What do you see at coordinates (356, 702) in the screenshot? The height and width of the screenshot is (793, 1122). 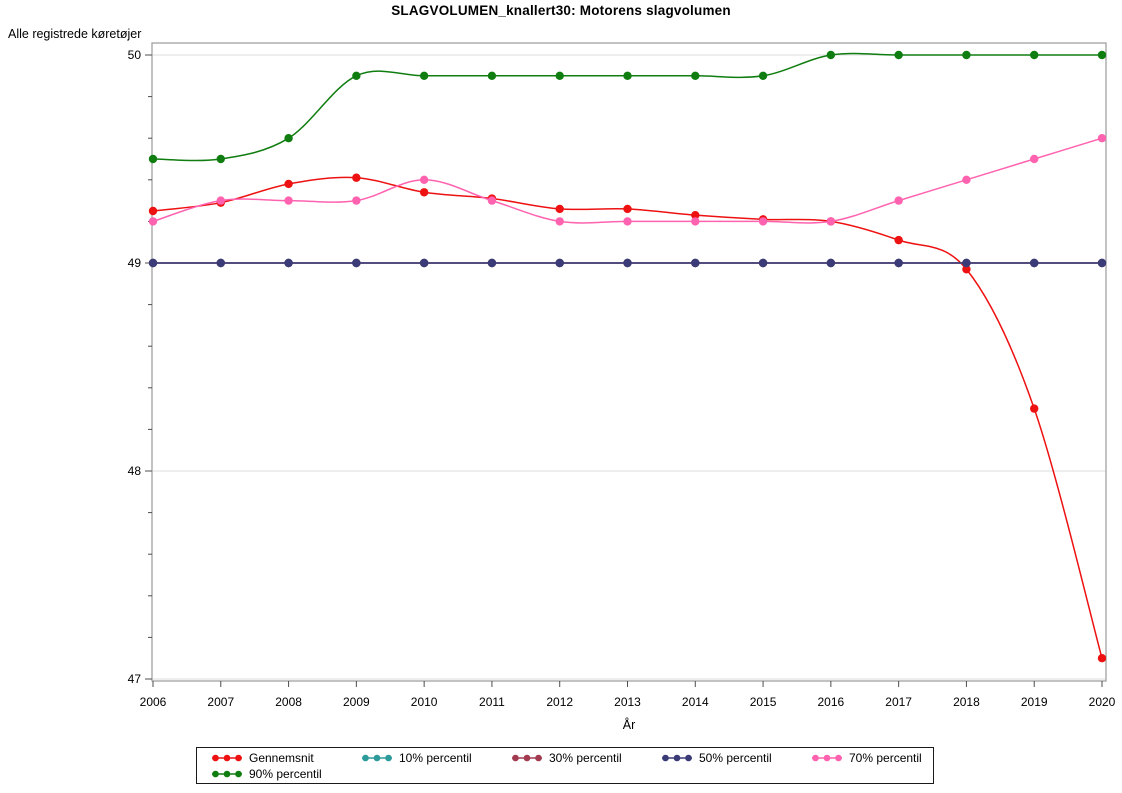 I see `x-tick-label: 2009` at bounding box center [356, 702].